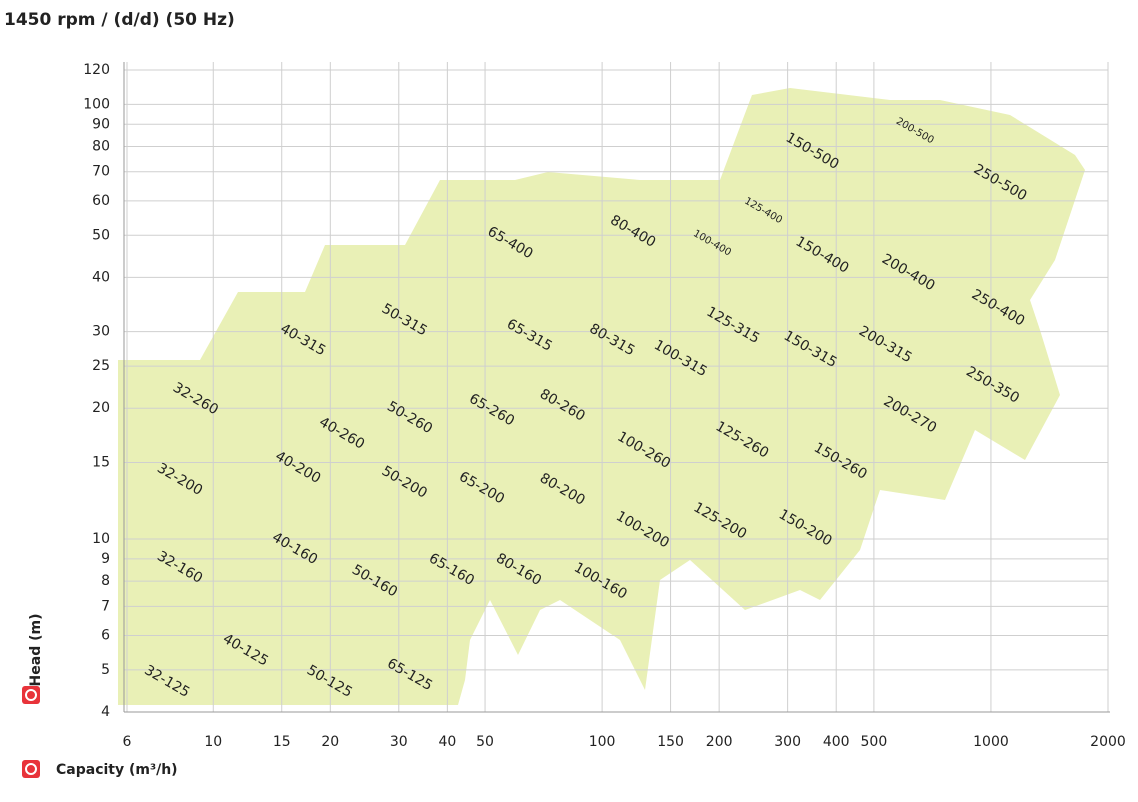 The height and width of the screenshot is (802, 1138). I want to click on y-axis-label: Head (m), so click(36, 650).